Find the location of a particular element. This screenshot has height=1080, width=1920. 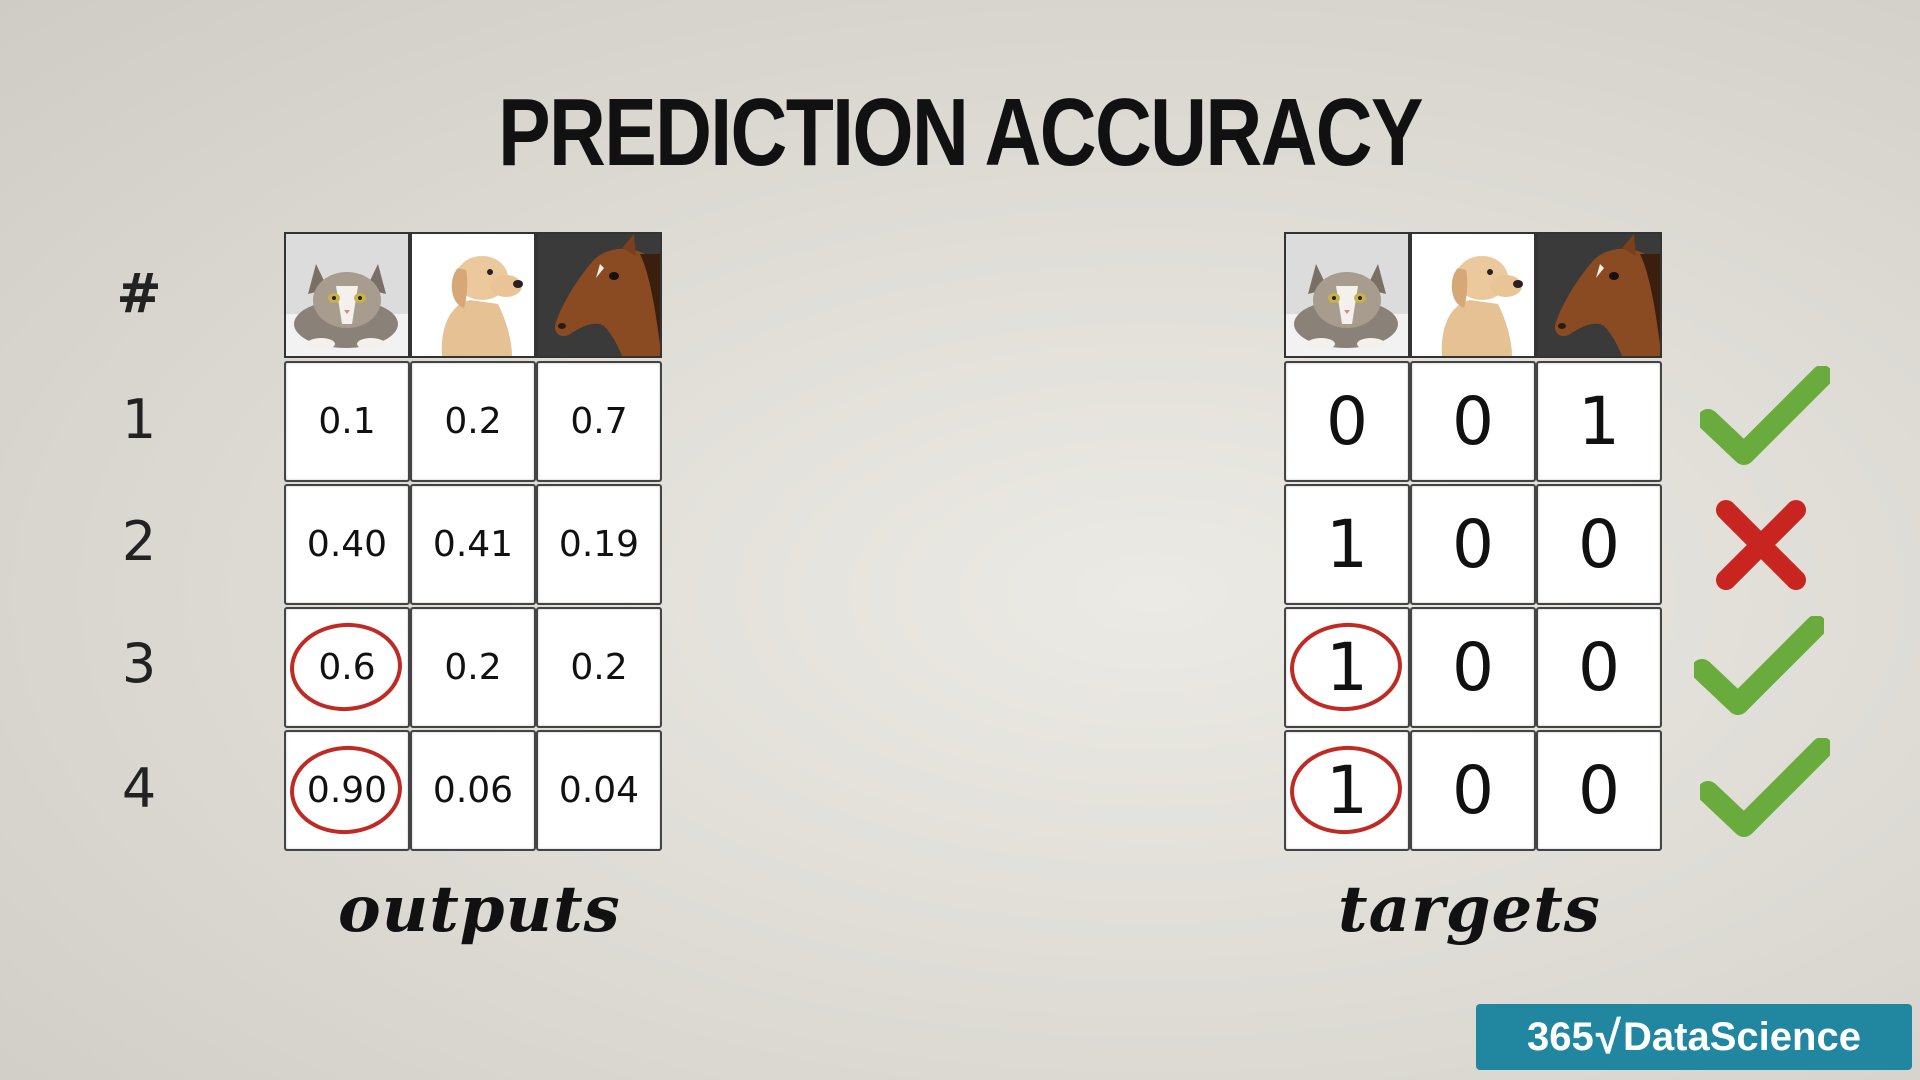

row-label-3: 3 is located at coordinates (139, 663).